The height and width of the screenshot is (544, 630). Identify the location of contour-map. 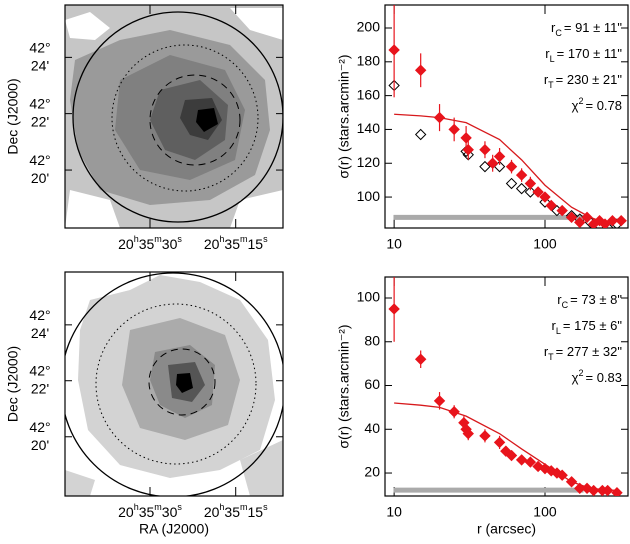
(174, 116).